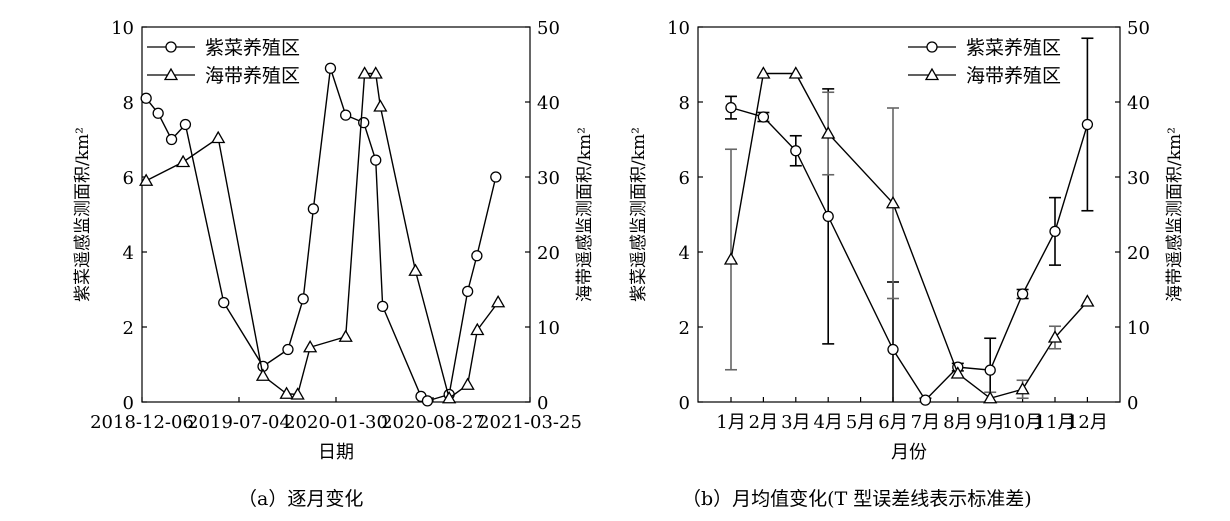  What do you see at coordinates (548, 328) in the screenshot?
I see `panel-a-y-right-tick-label: 10` at bounding box center [548, 328].